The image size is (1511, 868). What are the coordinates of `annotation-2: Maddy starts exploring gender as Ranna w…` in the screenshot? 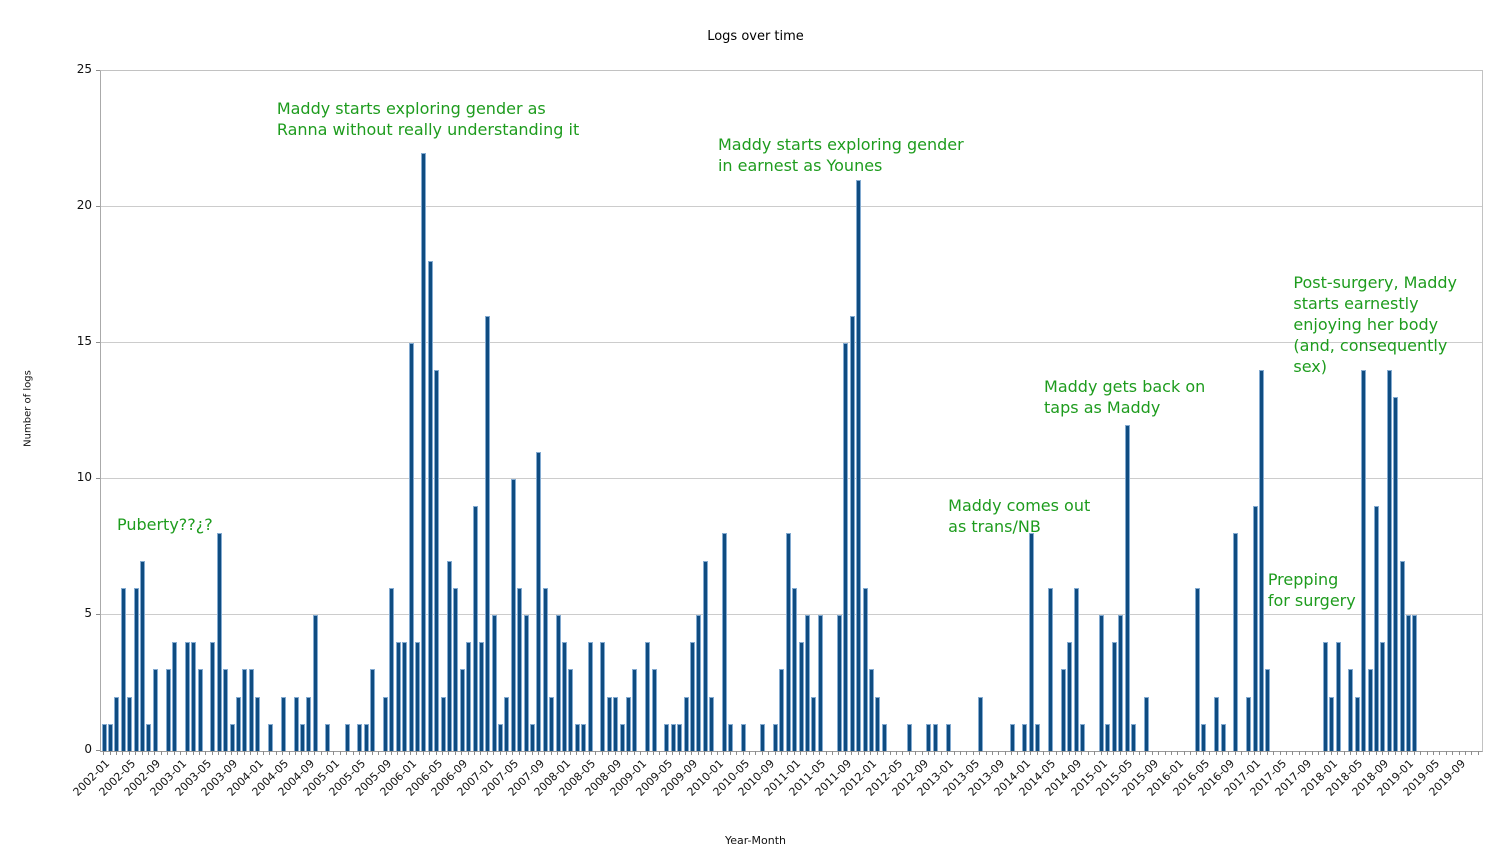 It's located at (428, 119).